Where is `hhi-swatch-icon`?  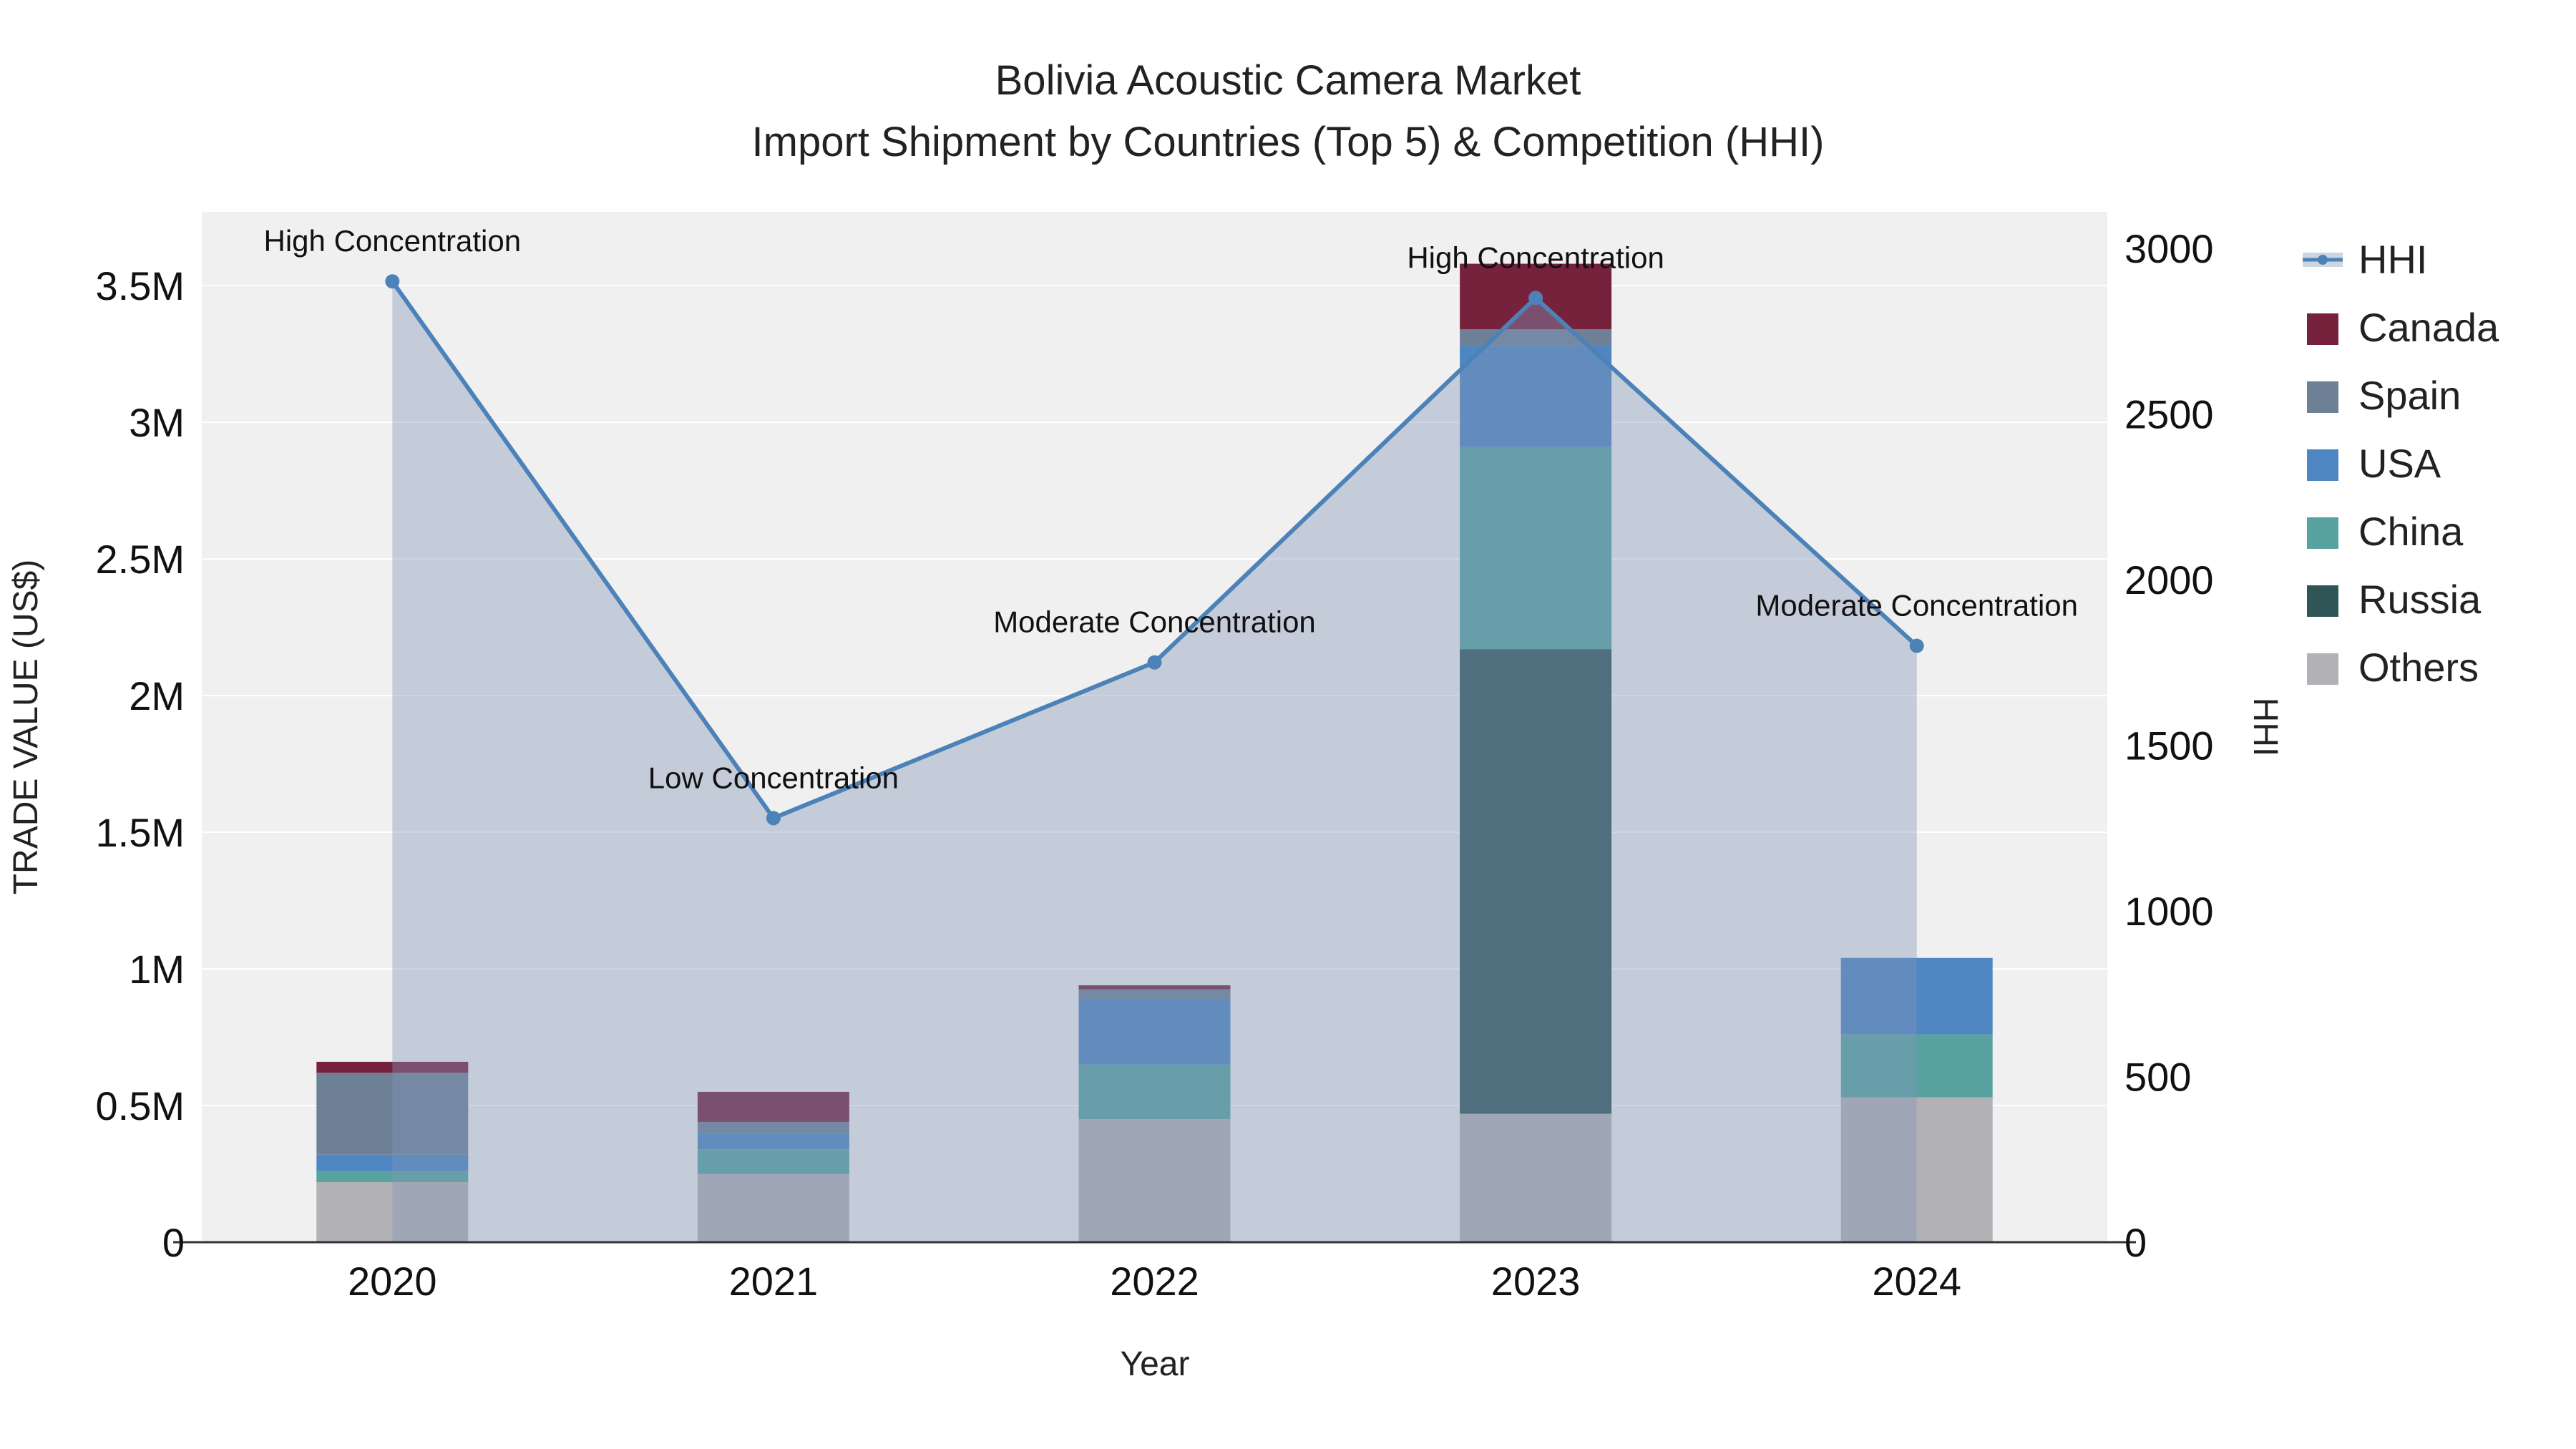
hhi-swatch-icon is located at coordinates (2323, 259).